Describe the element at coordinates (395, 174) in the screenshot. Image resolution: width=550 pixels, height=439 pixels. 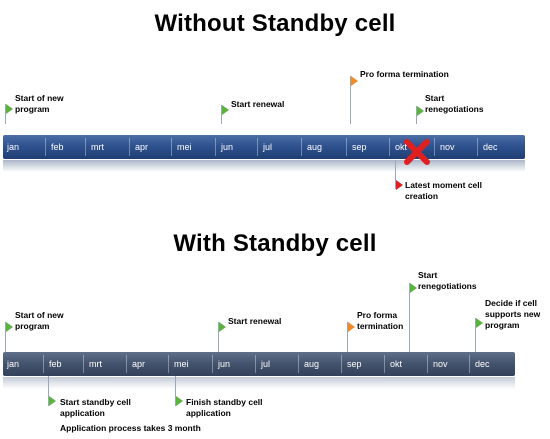
I see `pole-latest-moment` at that location.